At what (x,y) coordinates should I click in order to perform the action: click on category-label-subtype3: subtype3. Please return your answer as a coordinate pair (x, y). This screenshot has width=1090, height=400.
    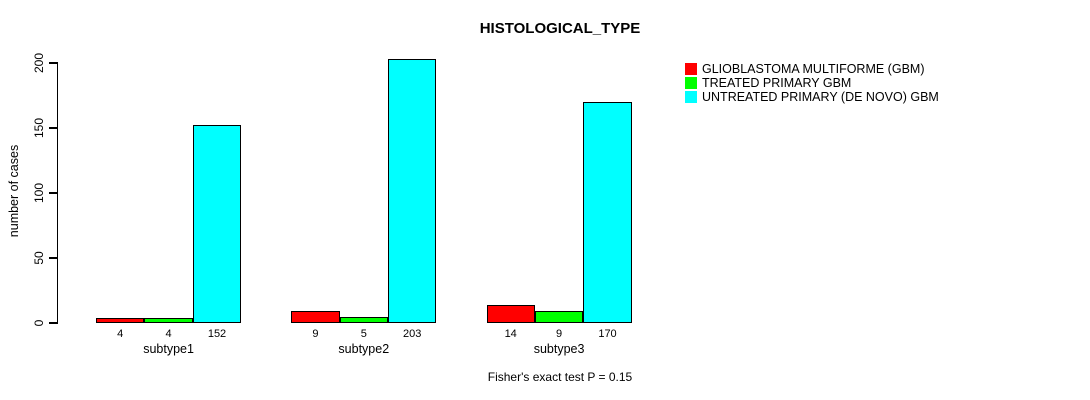
    Looking at the image, I should click on (559, 349).